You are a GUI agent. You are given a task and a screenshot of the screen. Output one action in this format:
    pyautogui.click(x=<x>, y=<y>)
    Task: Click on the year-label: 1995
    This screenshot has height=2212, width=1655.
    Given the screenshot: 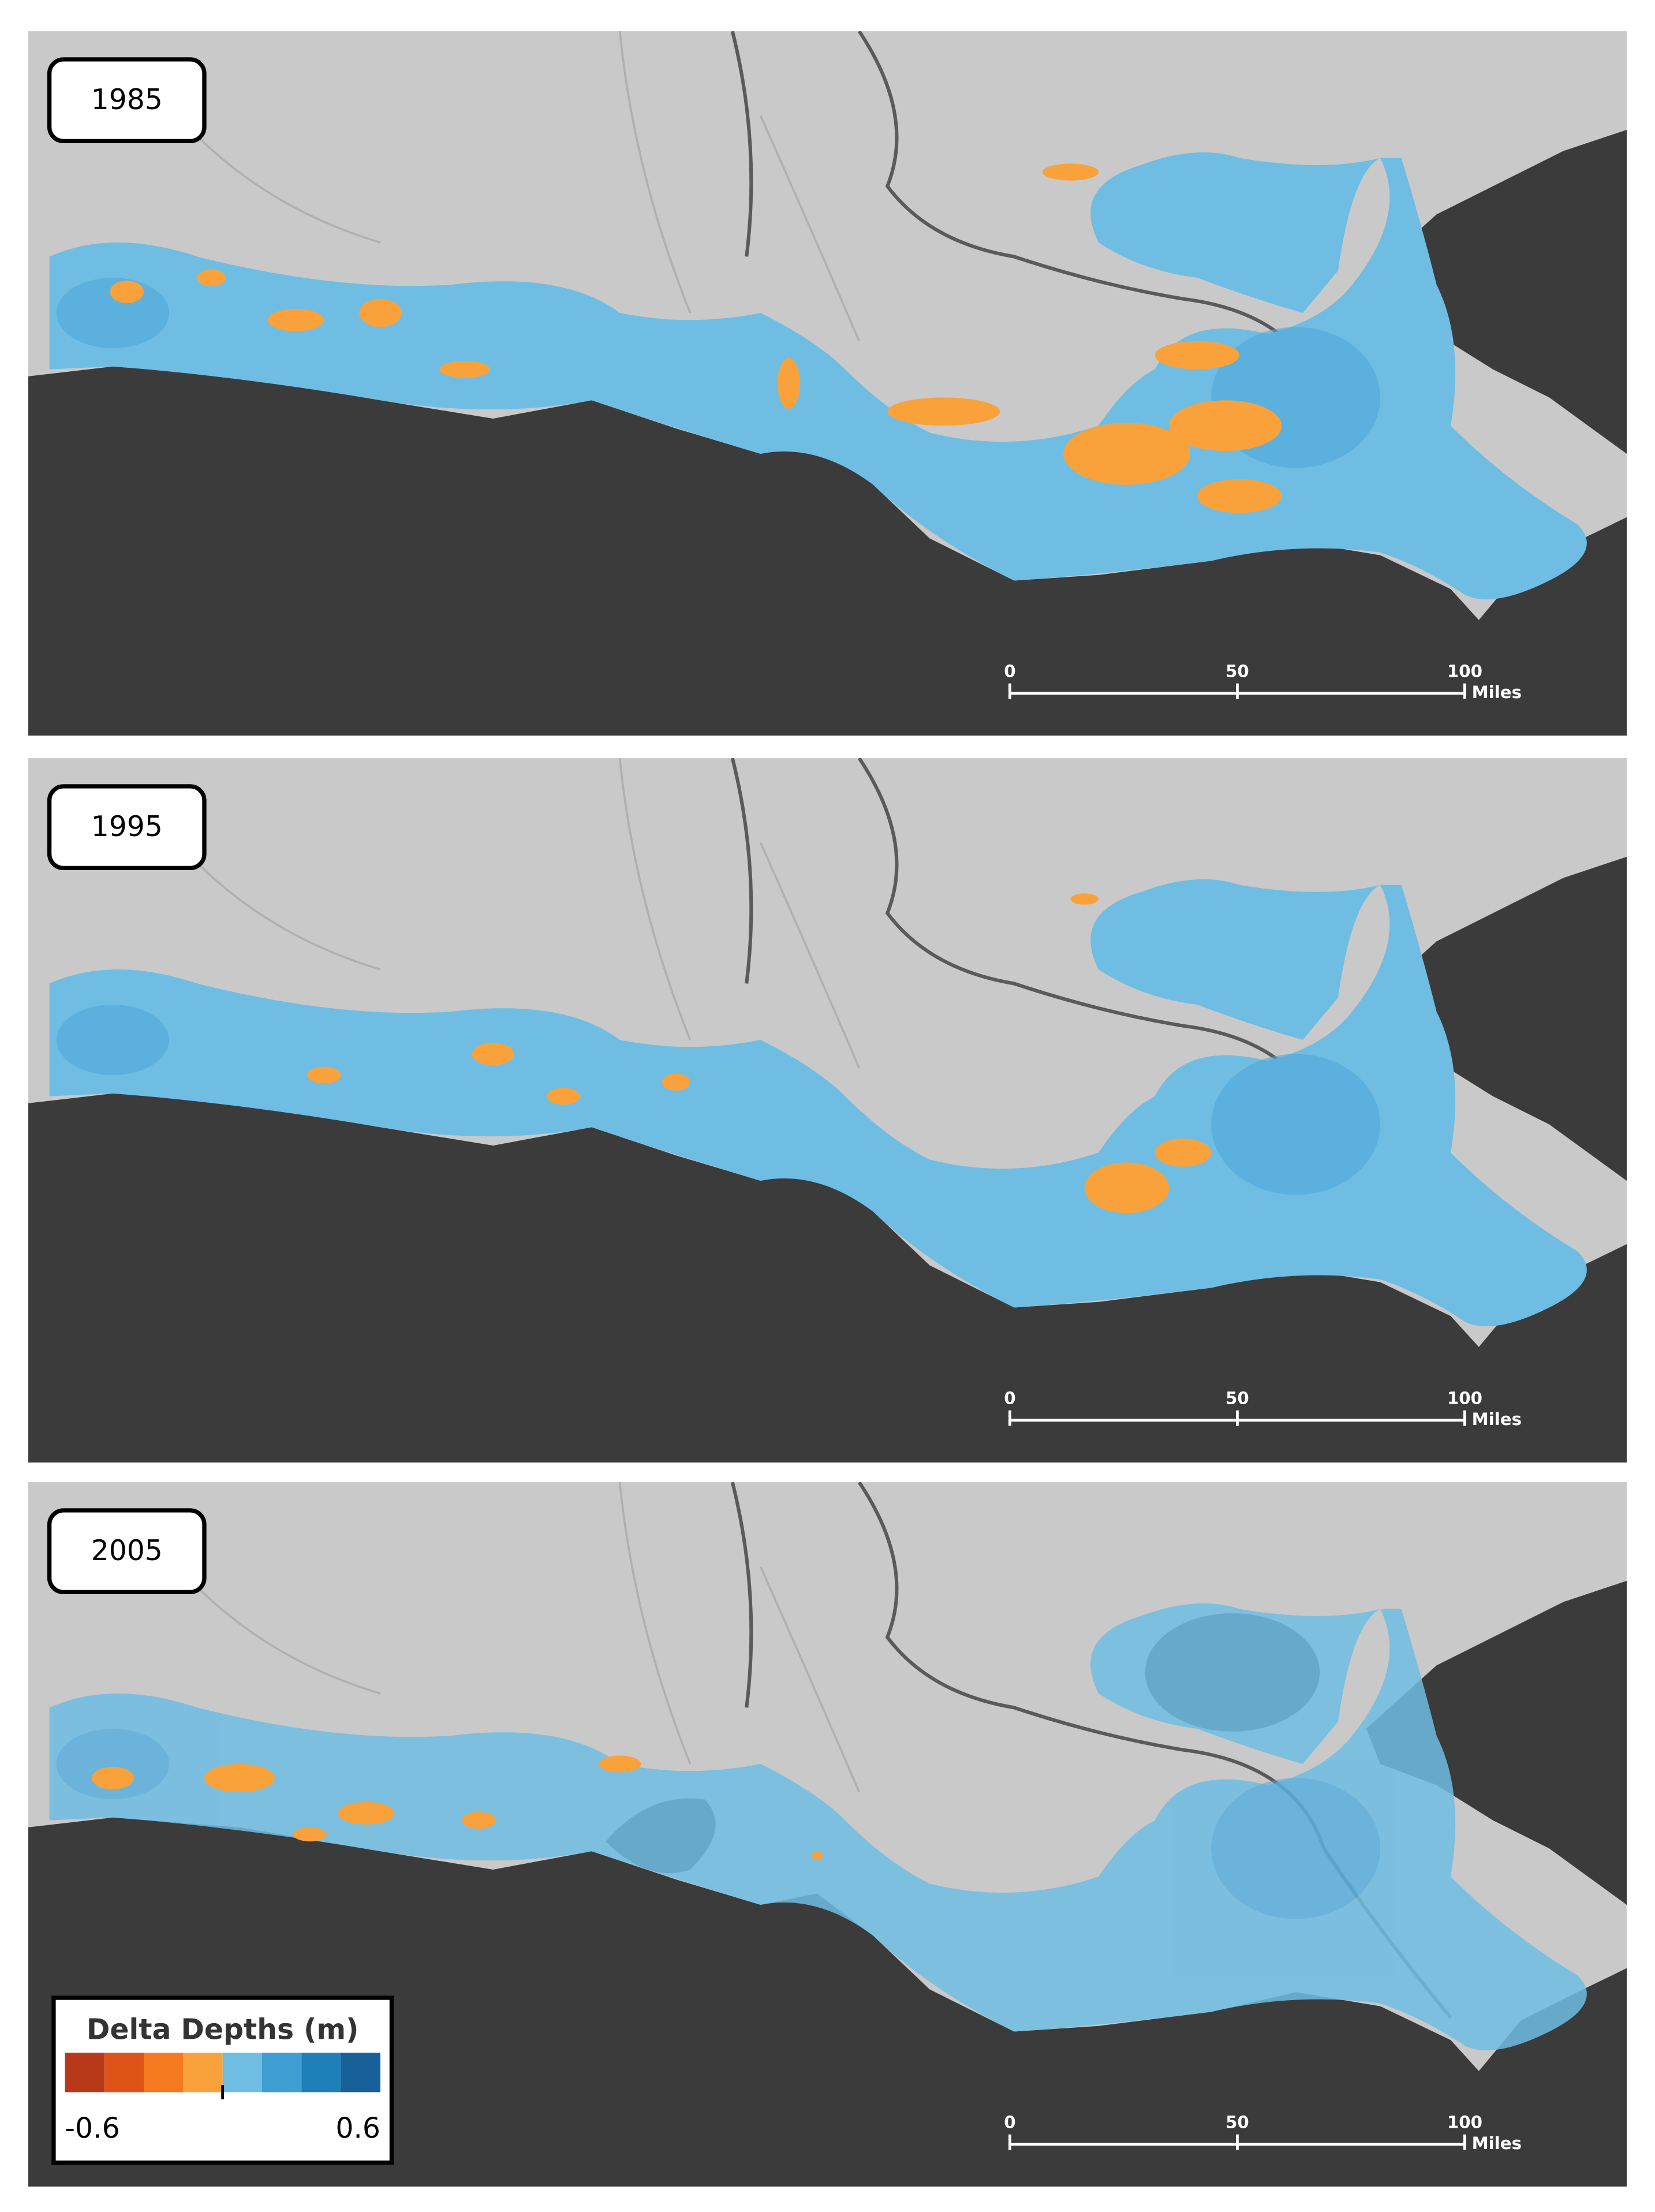 What is the action you would take?
    pyautogui.click(x=127, y=827)
    